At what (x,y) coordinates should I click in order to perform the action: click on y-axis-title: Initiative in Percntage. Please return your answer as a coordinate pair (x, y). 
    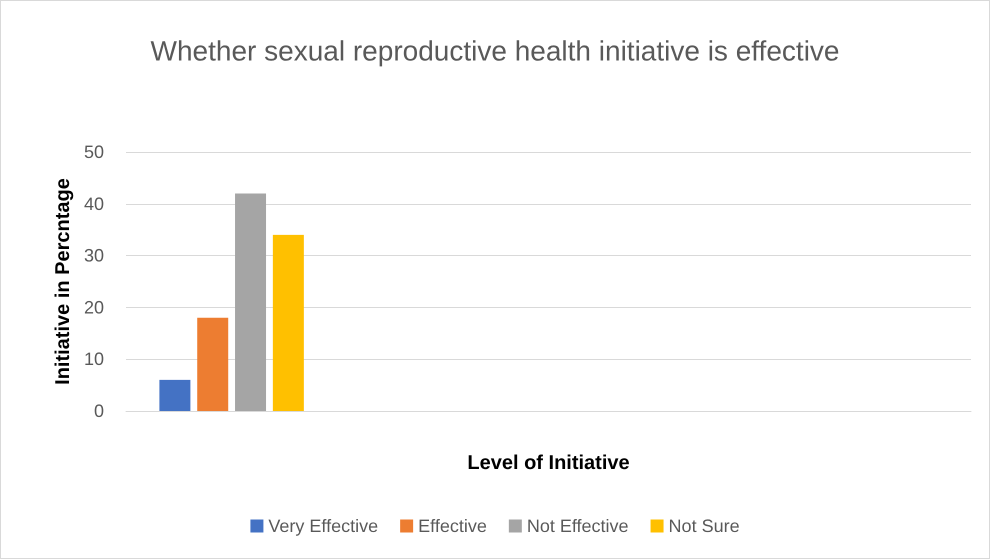
    Looking at the image, I should click on (63, 281).